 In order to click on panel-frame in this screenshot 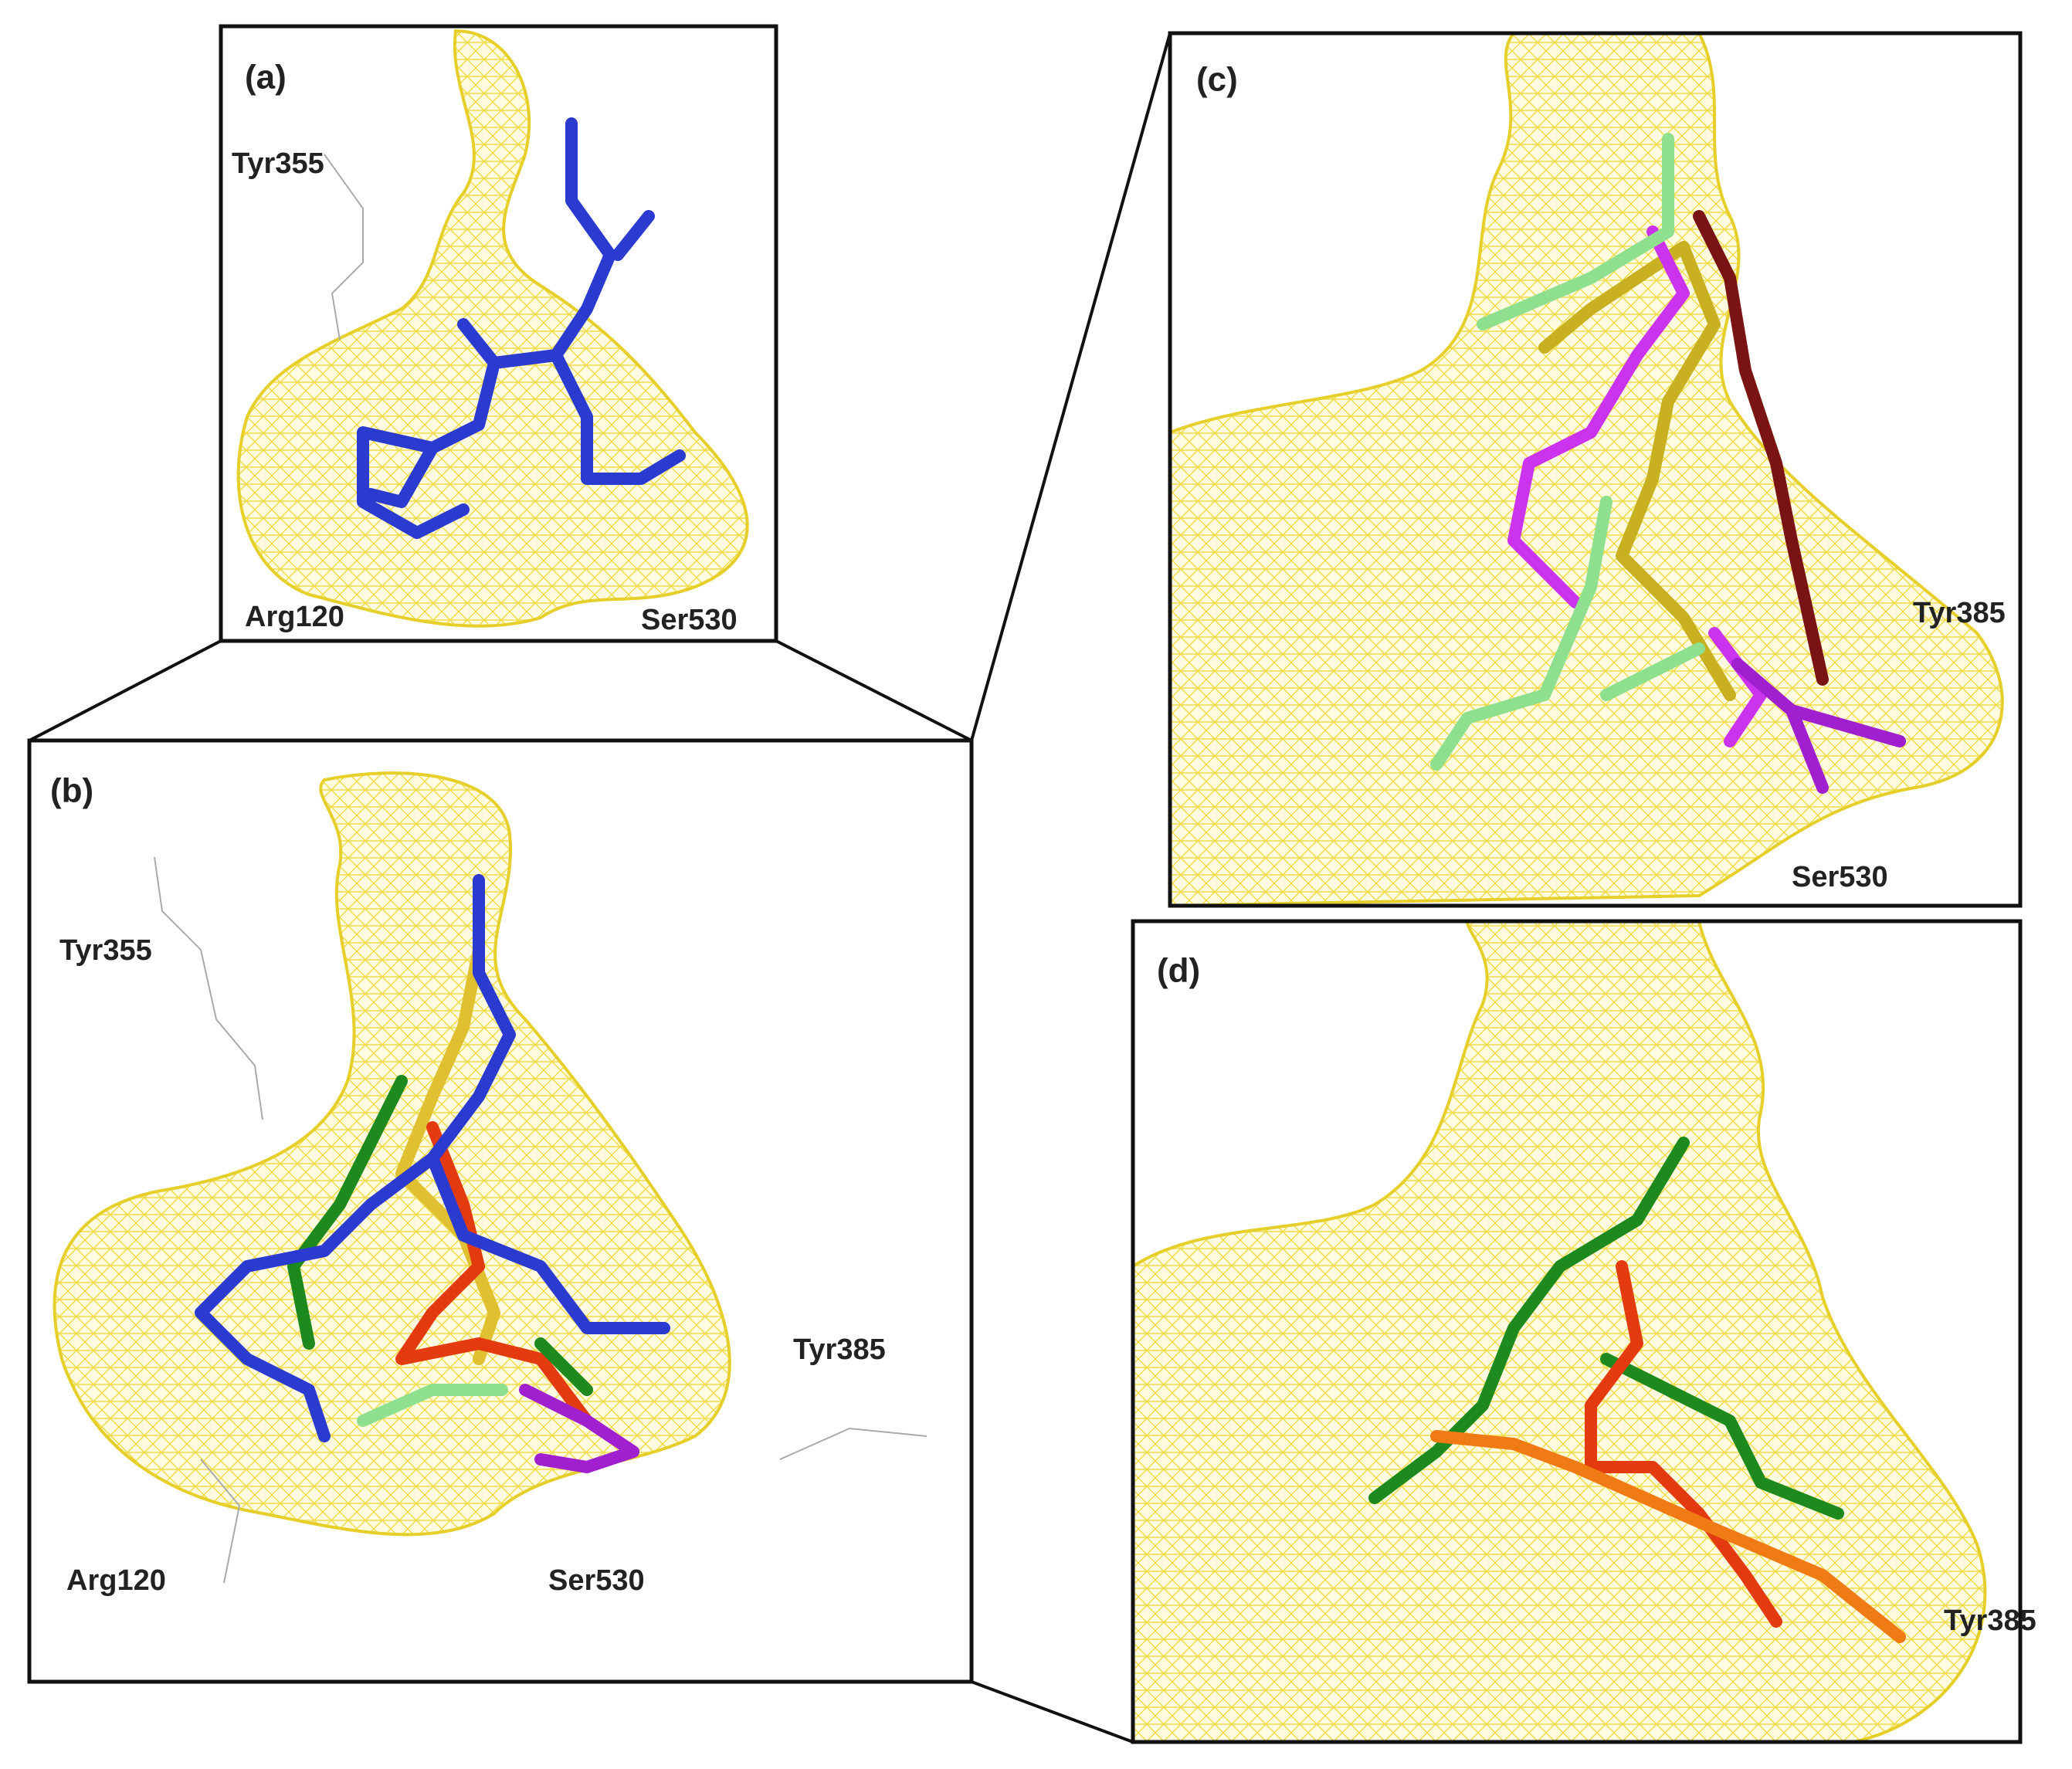, I will do `click(498, 334)`.